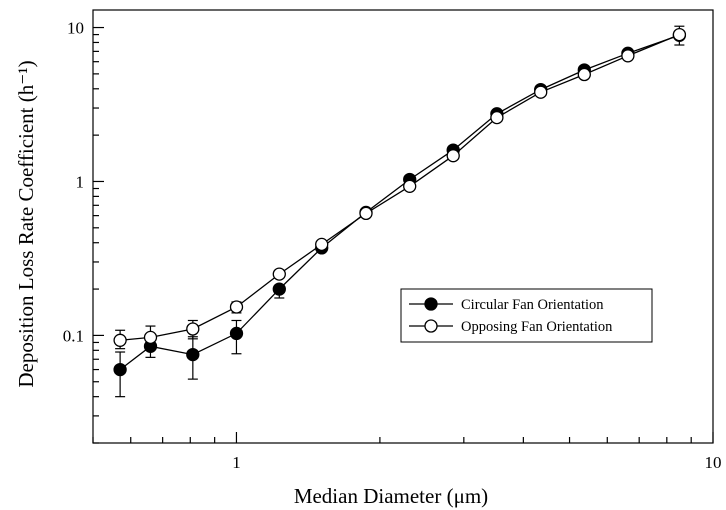 The image size is (726, 510). What do you see at coordinates (713, 462) in the screenshot?
I see `x-tick-label: 10` at bounding box center [713, 462].